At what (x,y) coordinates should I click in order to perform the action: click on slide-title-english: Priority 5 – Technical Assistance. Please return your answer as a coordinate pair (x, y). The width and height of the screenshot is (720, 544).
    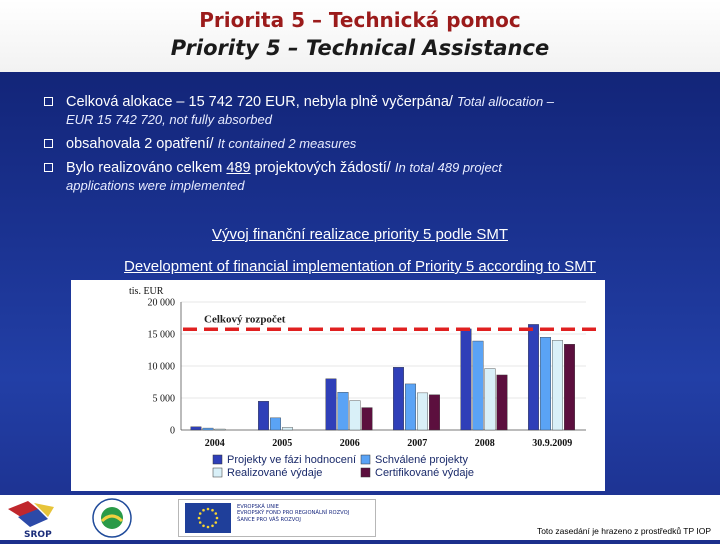
    Looking at the image, I should click on (360, 48).